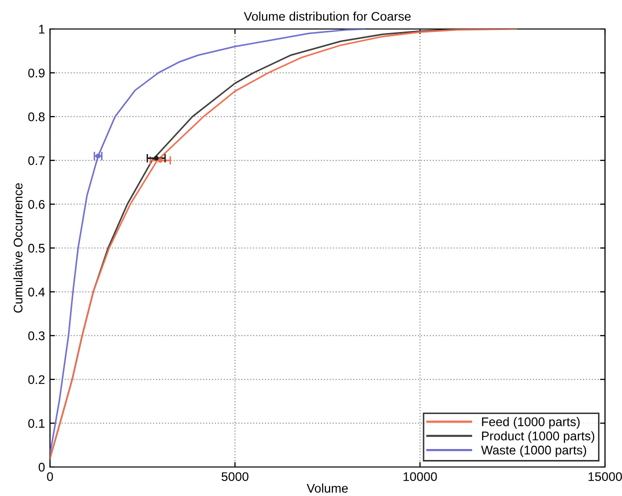 The height and width of the screenshot is (496, 622). What do you see at coordinates (36, 423) in the screenshot?
I see `y-tick-label: 0.1` at bounding box center [36, 423].